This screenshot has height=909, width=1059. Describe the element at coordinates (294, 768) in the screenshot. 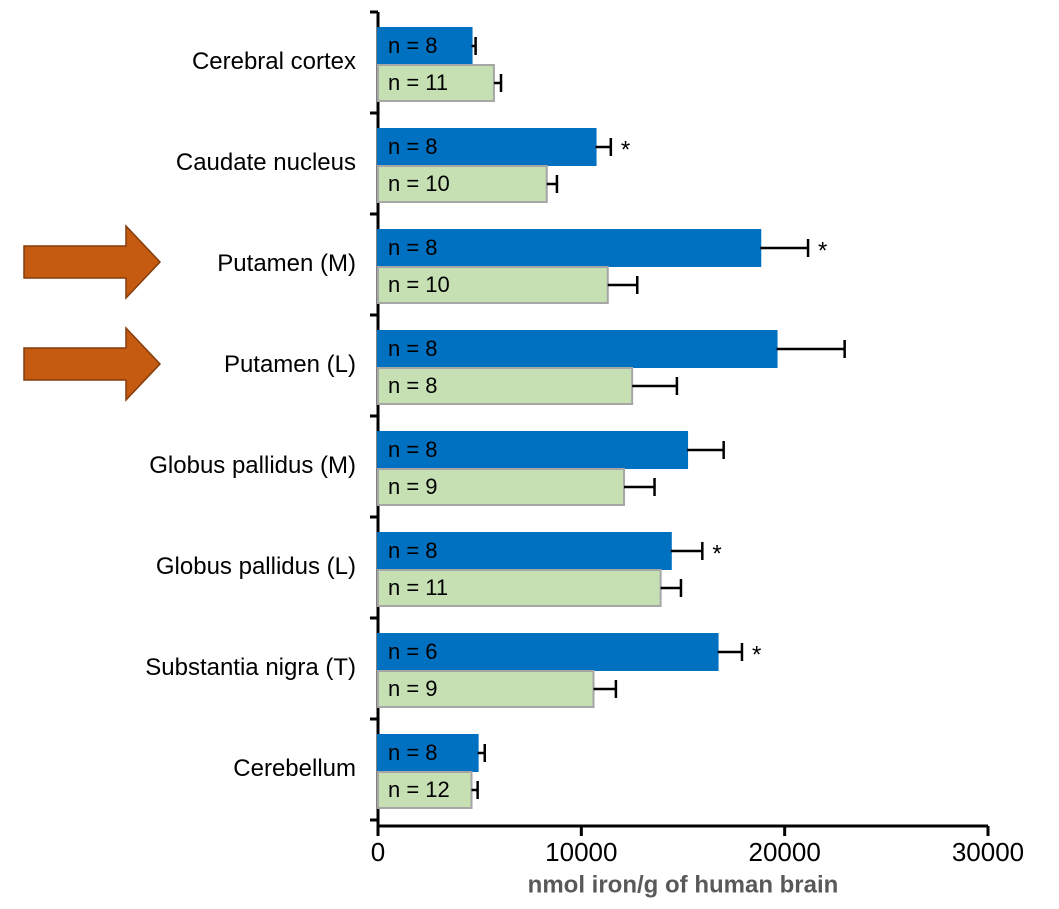

I see `category-label: Cerebellum` at that location.